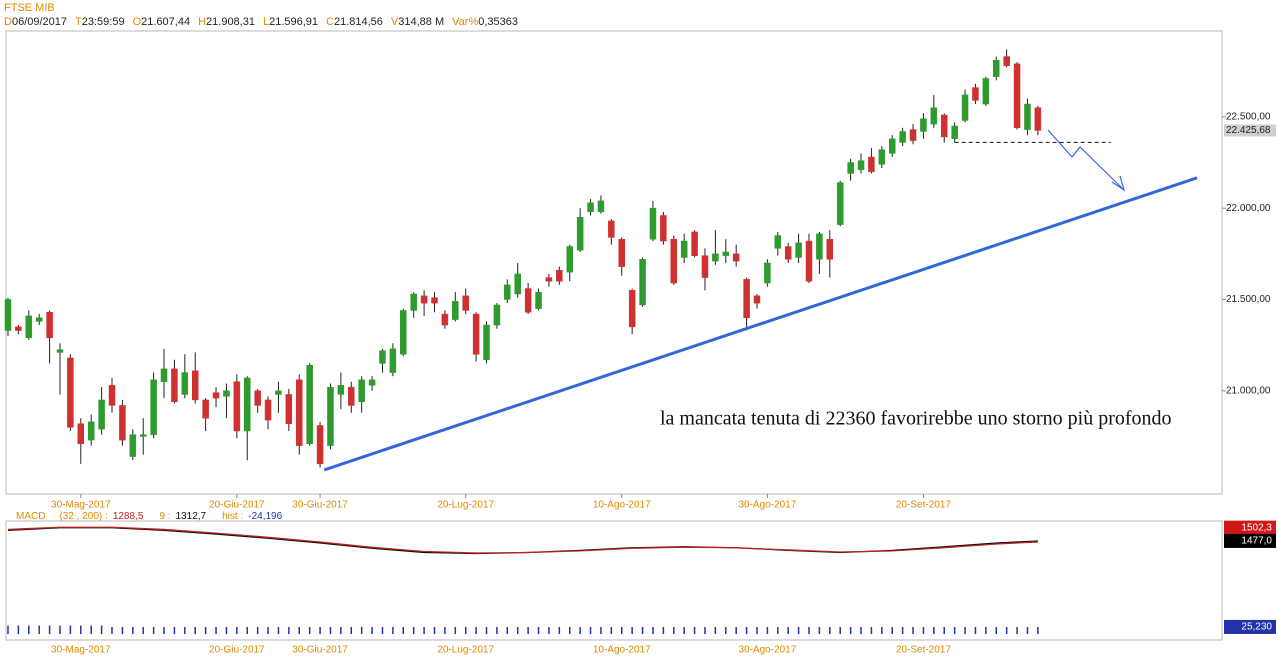  Describe the element at coordinates (232, 516) in the screenshot. I see `macd-legend-hist-key: hist :` at that location.